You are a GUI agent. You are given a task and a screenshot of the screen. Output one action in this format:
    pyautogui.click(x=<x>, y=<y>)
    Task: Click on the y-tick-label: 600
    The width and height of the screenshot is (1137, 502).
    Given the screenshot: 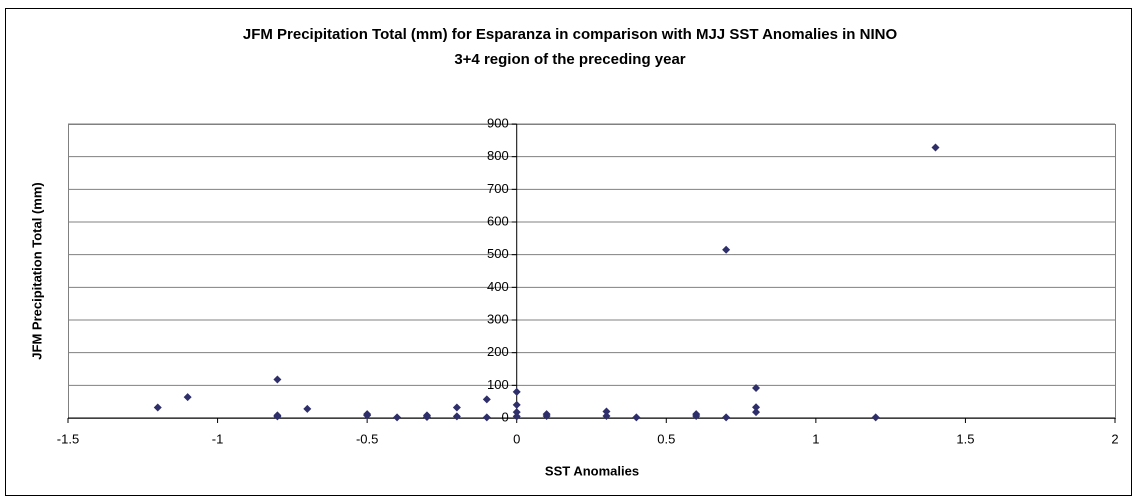 What is the action you would take?
    pyautogui.click(x=498, y=220)
    